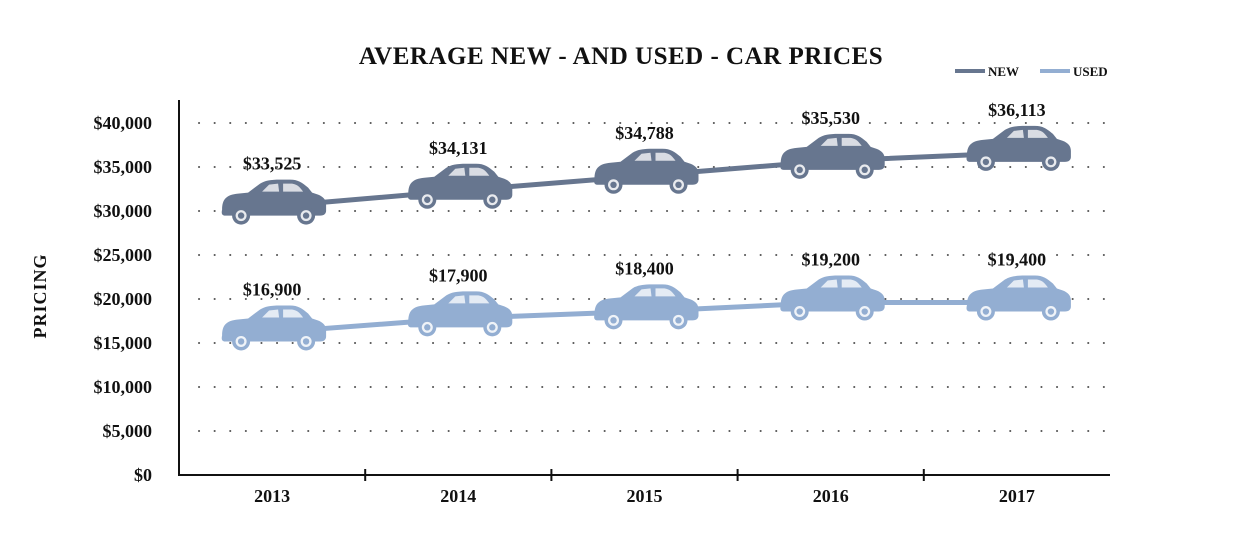  Describe the element at coordinates (458, 496) in the screenshot. I see `x-tick-label: 2014` at that location.